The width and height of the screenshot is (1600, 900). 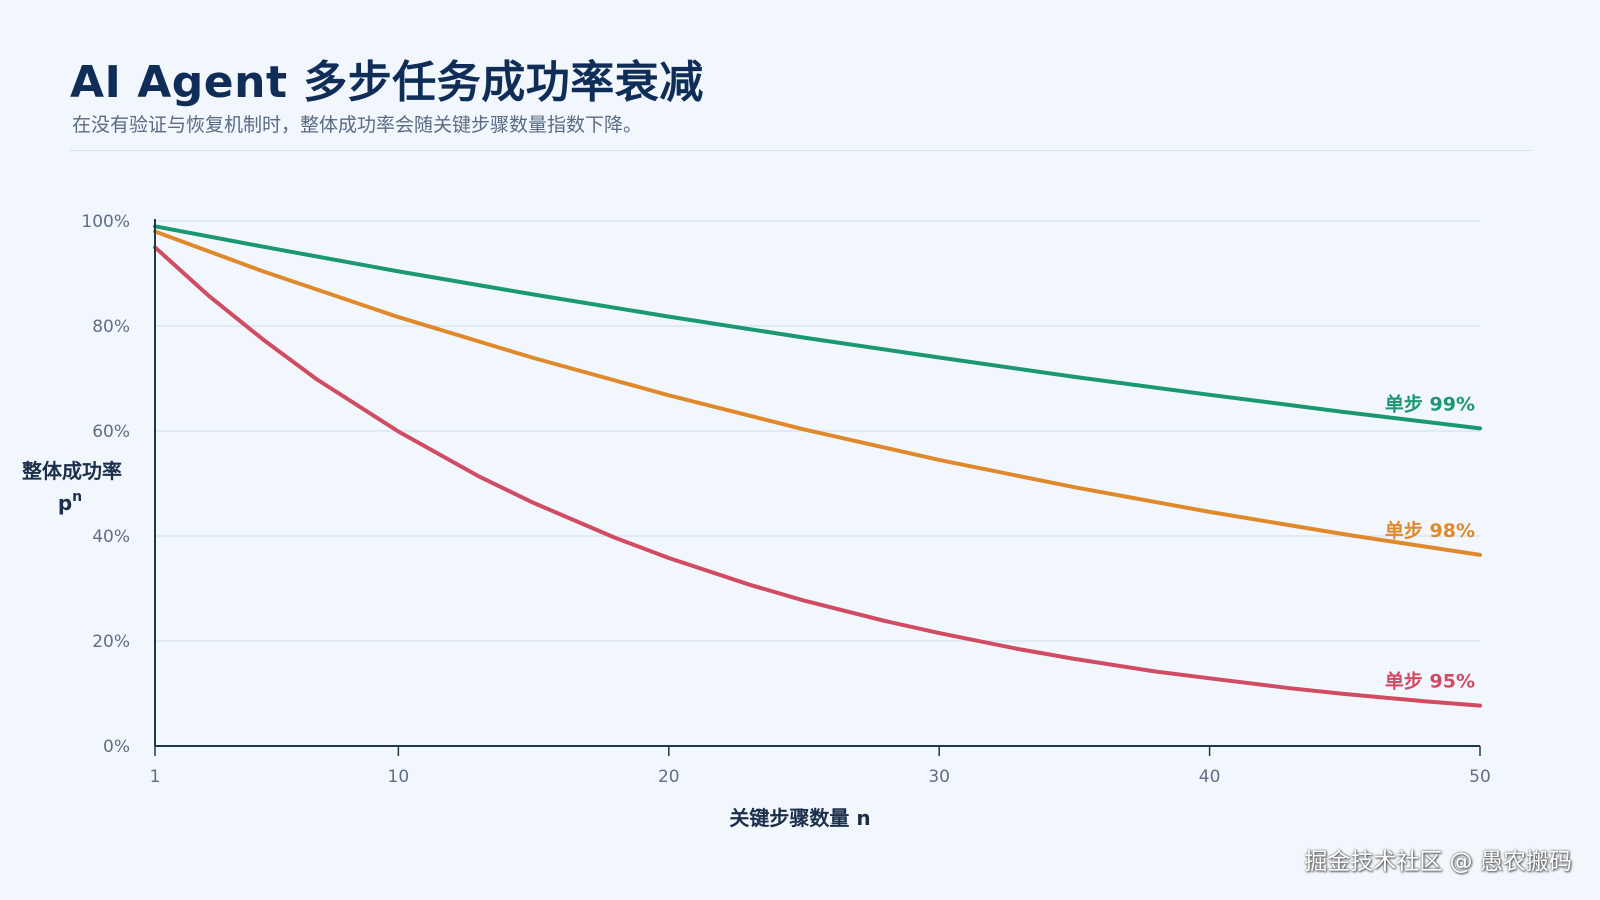 I want to click on x-tick-label: 50, so click(x=1480, y=777).